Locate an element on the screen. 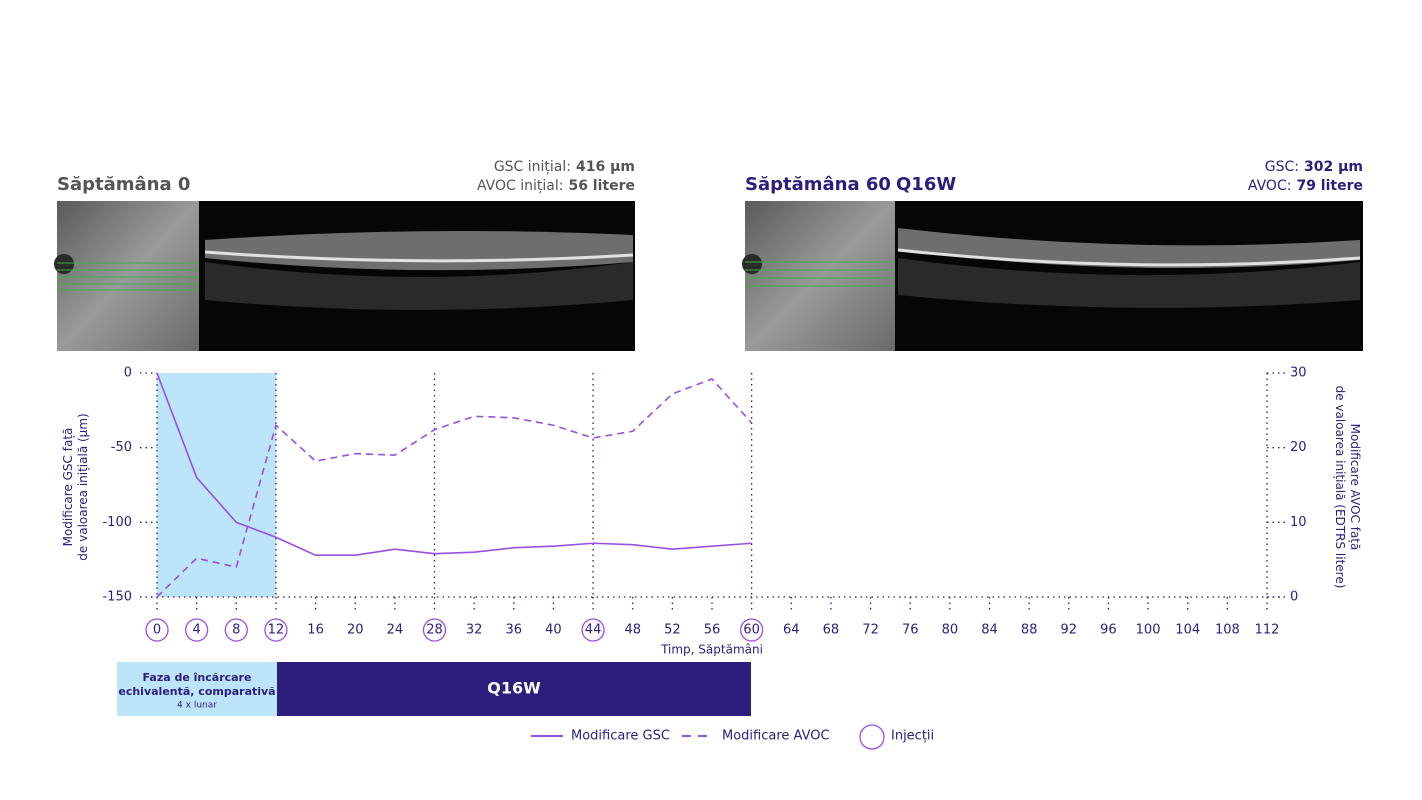 Image resolution: width=1422 pixels, height=800 pixels. x-tick-label: 4 is located at coordinates (197, 630).